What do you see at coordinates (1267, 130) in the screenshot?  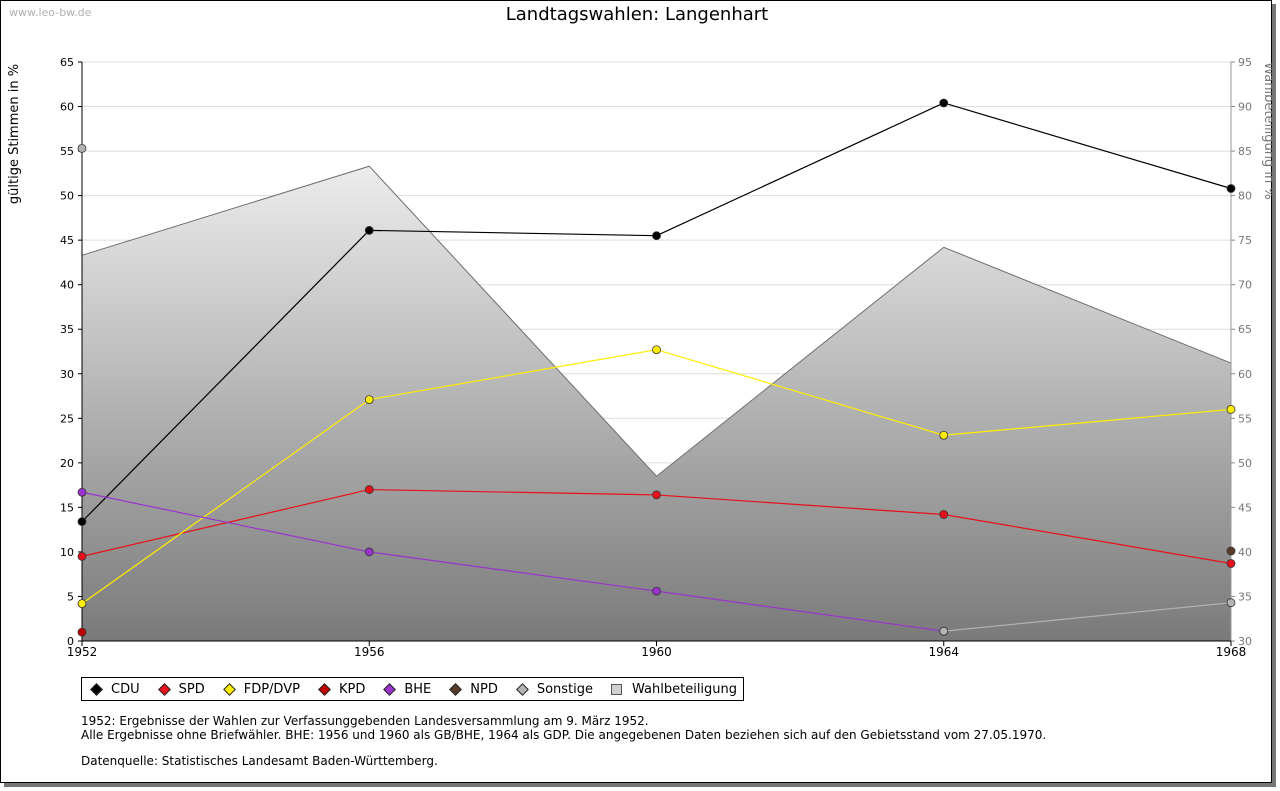 I see `y2-axis-label: Wahlbeteiligung in %` at bounding box center [1267, 130].